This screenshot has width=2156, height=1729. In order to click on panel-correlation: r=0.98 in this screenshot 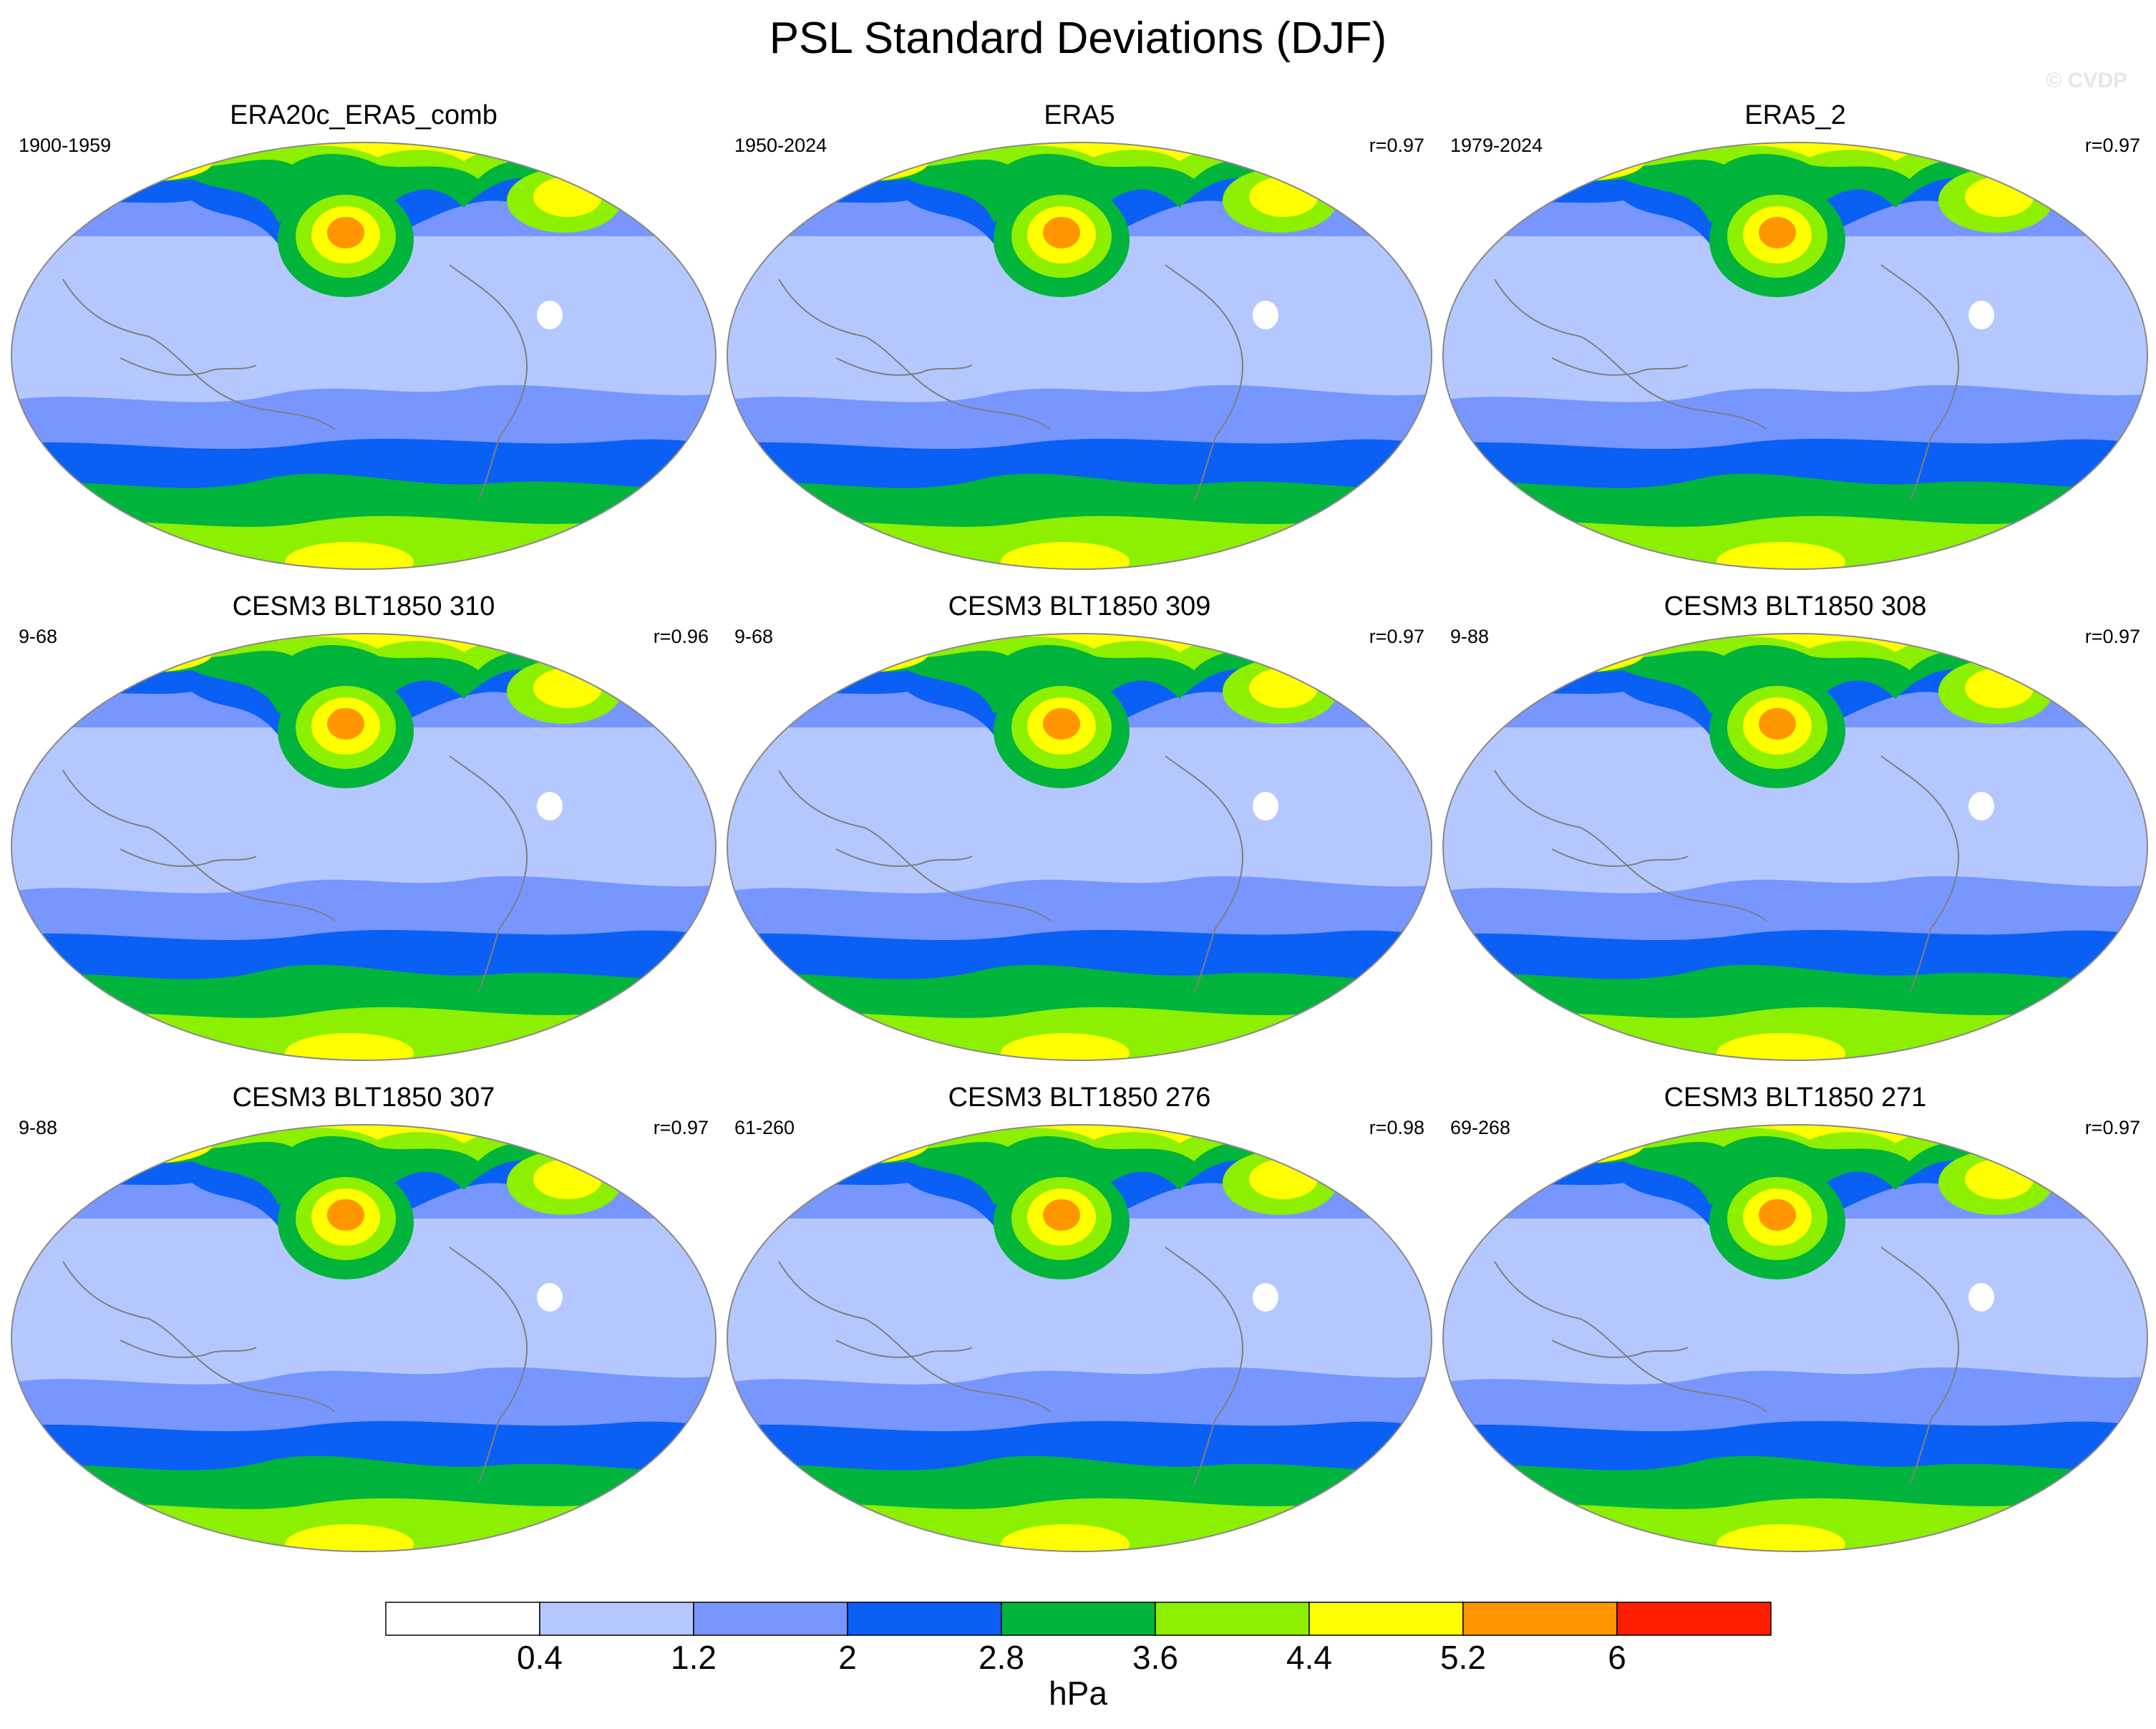, I will do `click(1396, 1127)`.